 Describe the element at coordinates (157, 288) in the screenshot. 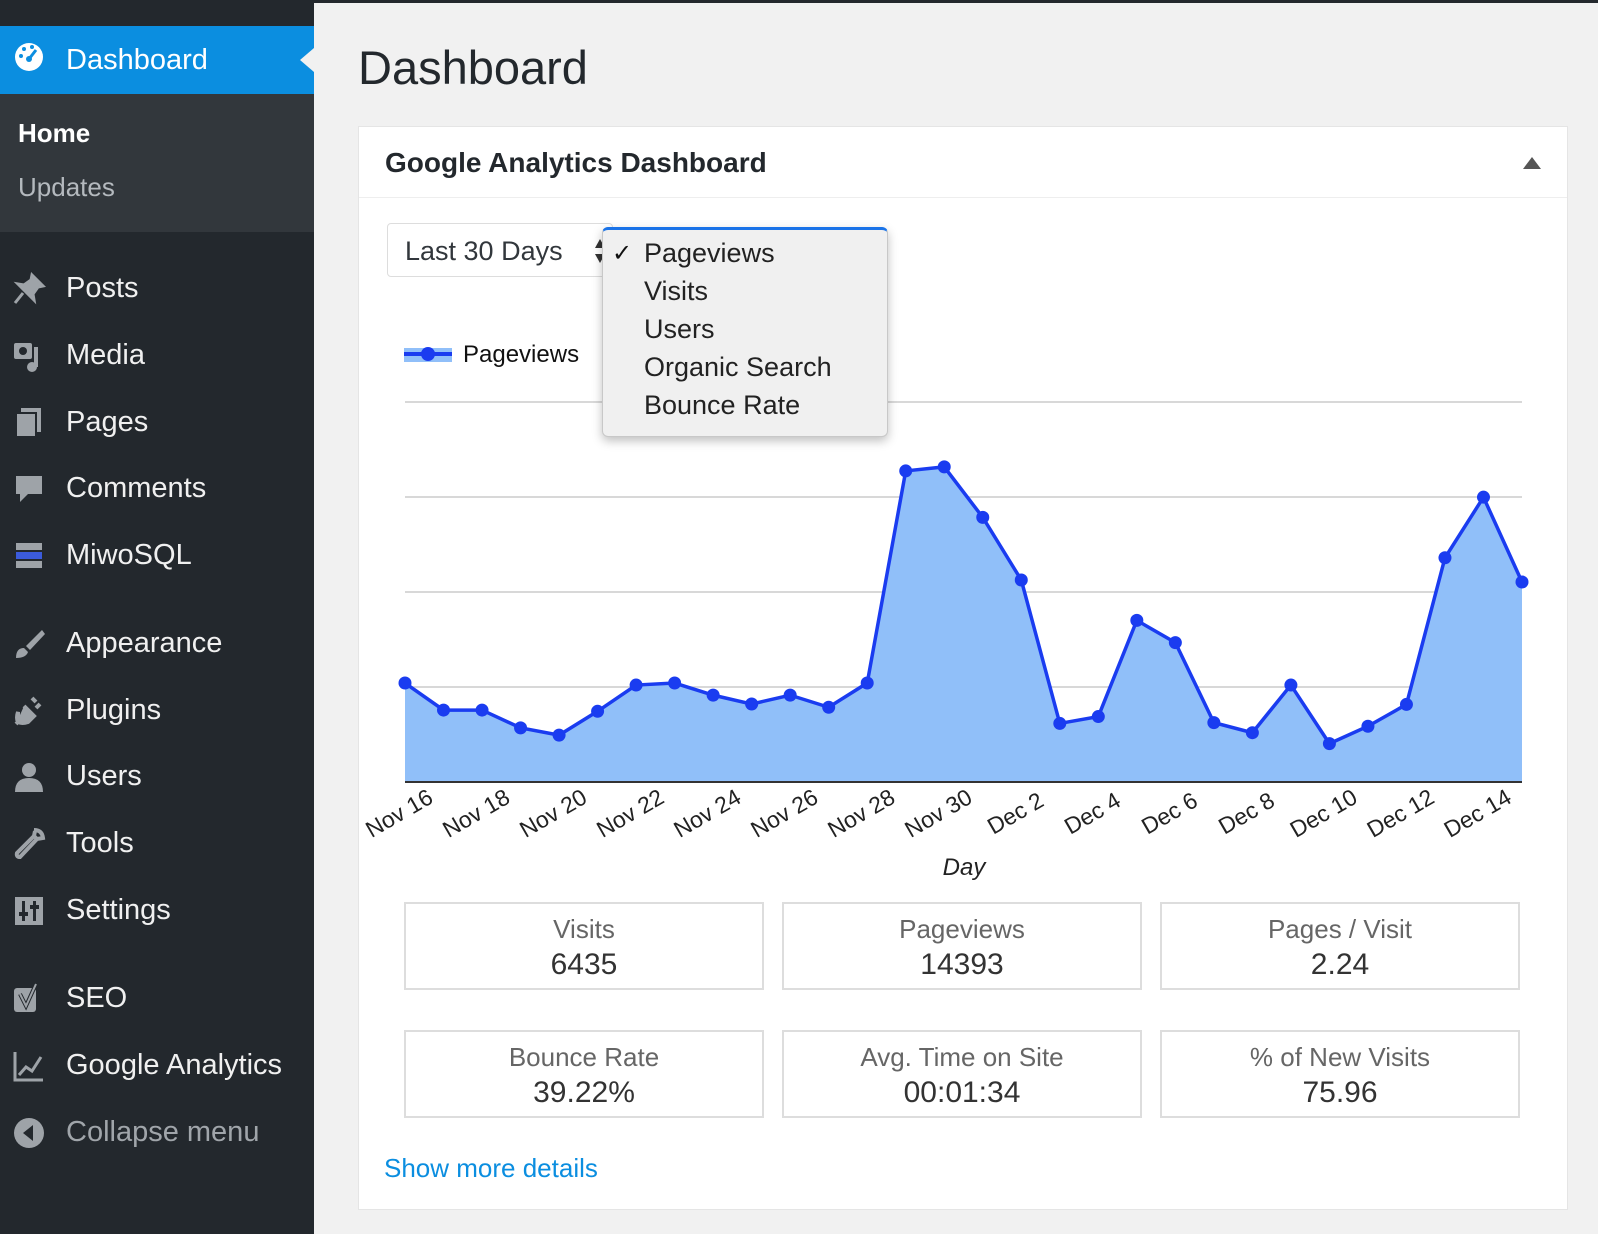

I see `sidebar-item-posts: Posts` at that location.